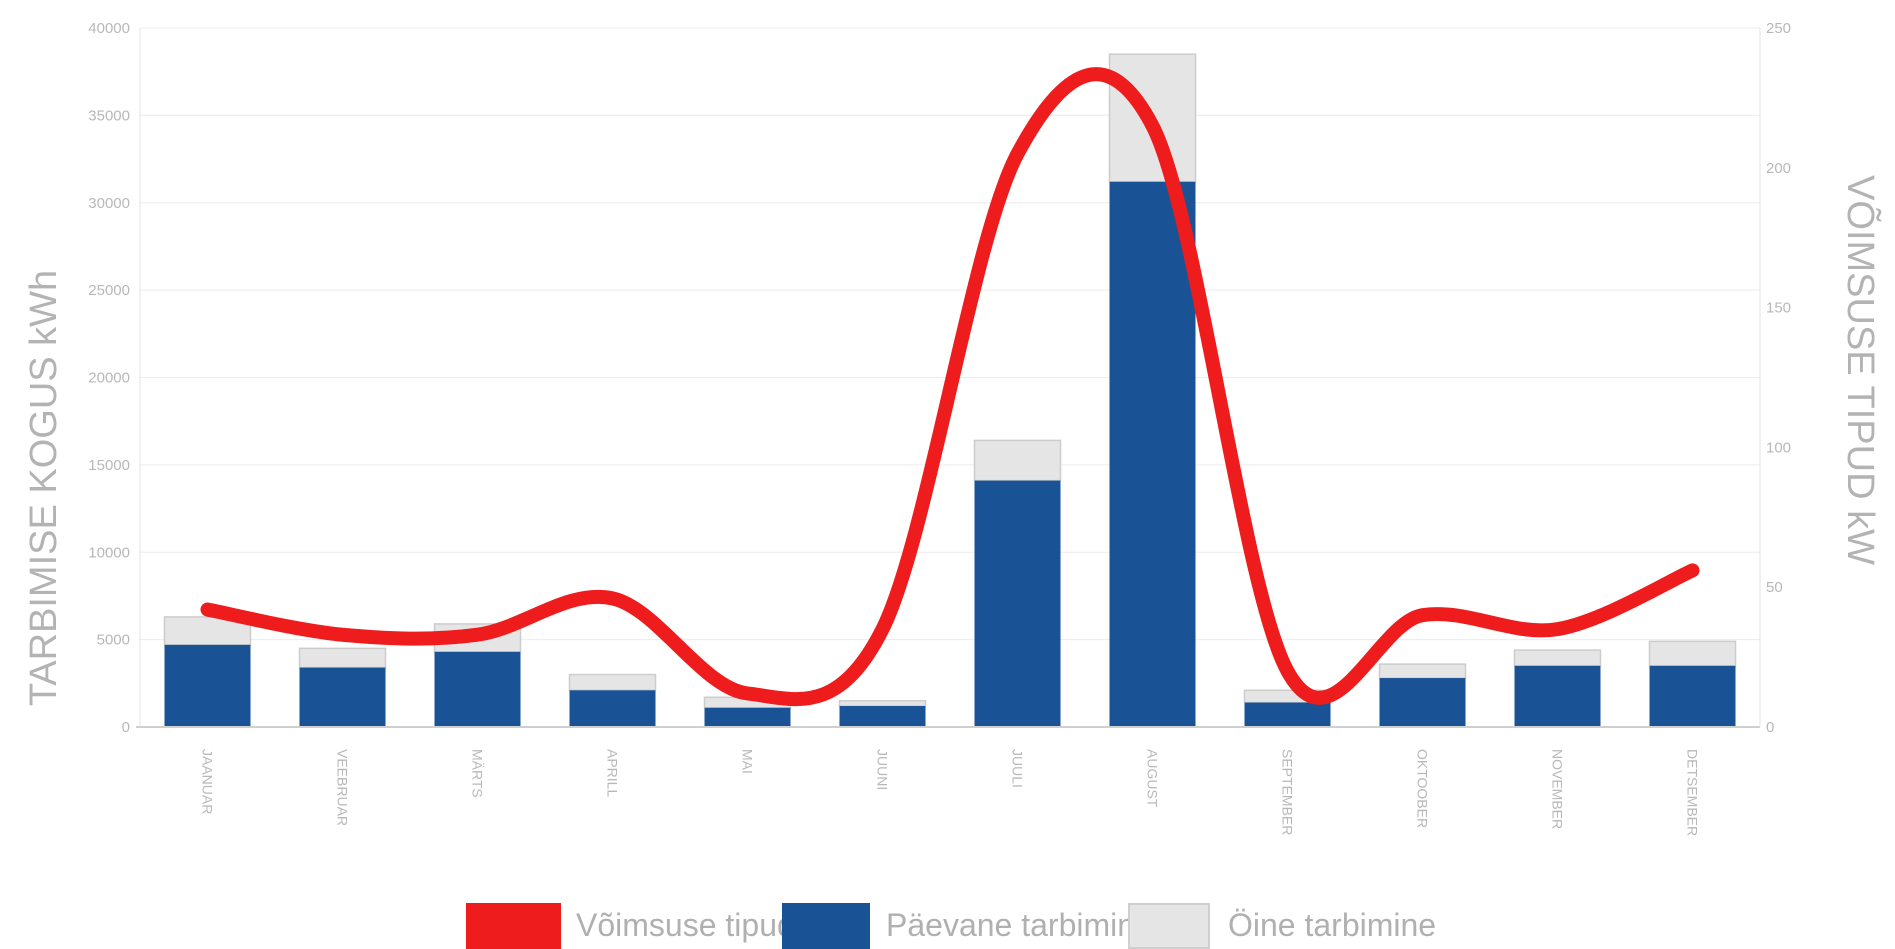 The width and height of the screenshot is (1895, 949). Describe the element at coordinates (1153, 778) in the screenshot. I see `x-tick-label: AUGUST` at that location.